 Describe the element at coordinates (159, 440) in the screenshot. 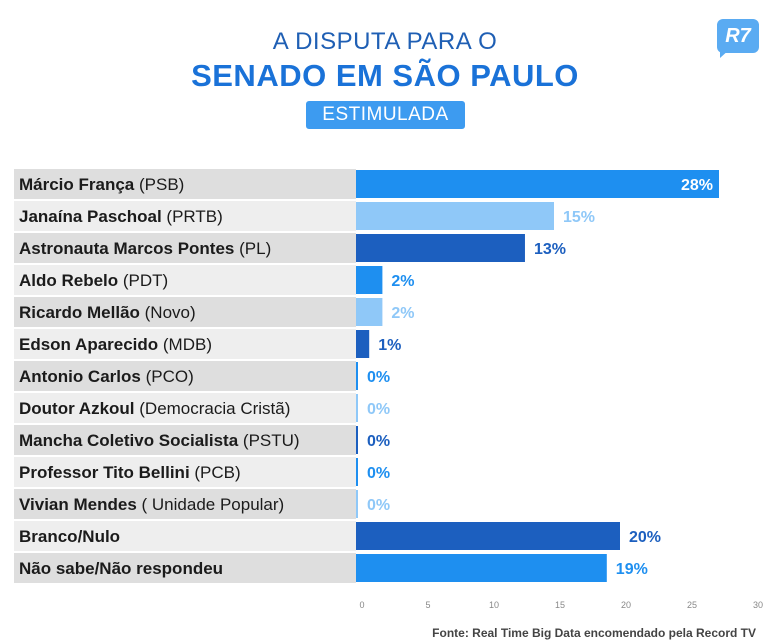

I see `category-label: Mancha Coletivo Socialista (PSTU)` at that location.